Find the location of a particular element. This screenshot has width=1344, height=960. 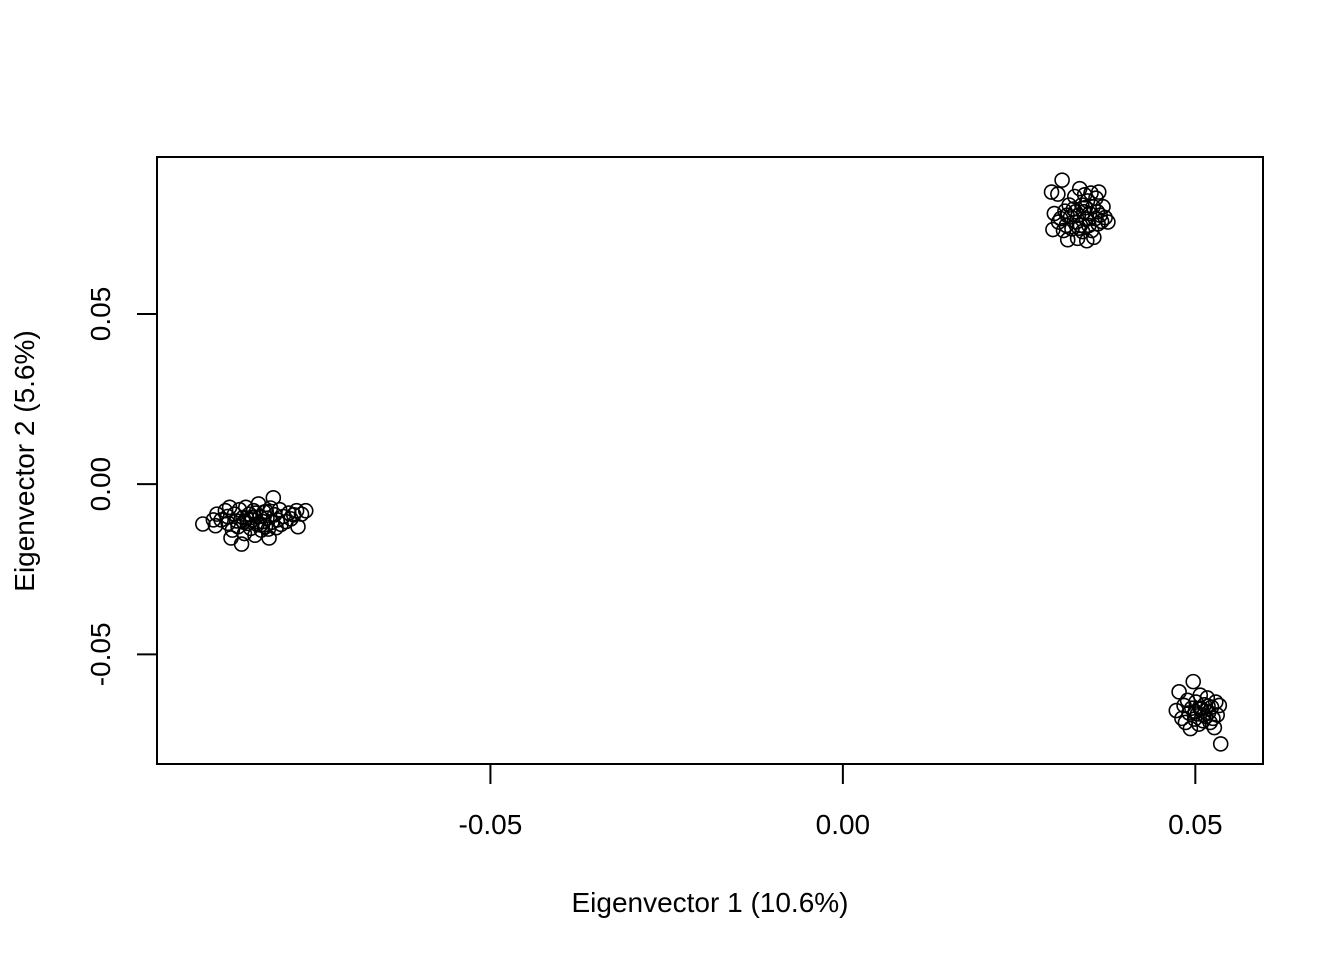

y-tick-label-0: 0.05 is located at coordinates (100, 314).